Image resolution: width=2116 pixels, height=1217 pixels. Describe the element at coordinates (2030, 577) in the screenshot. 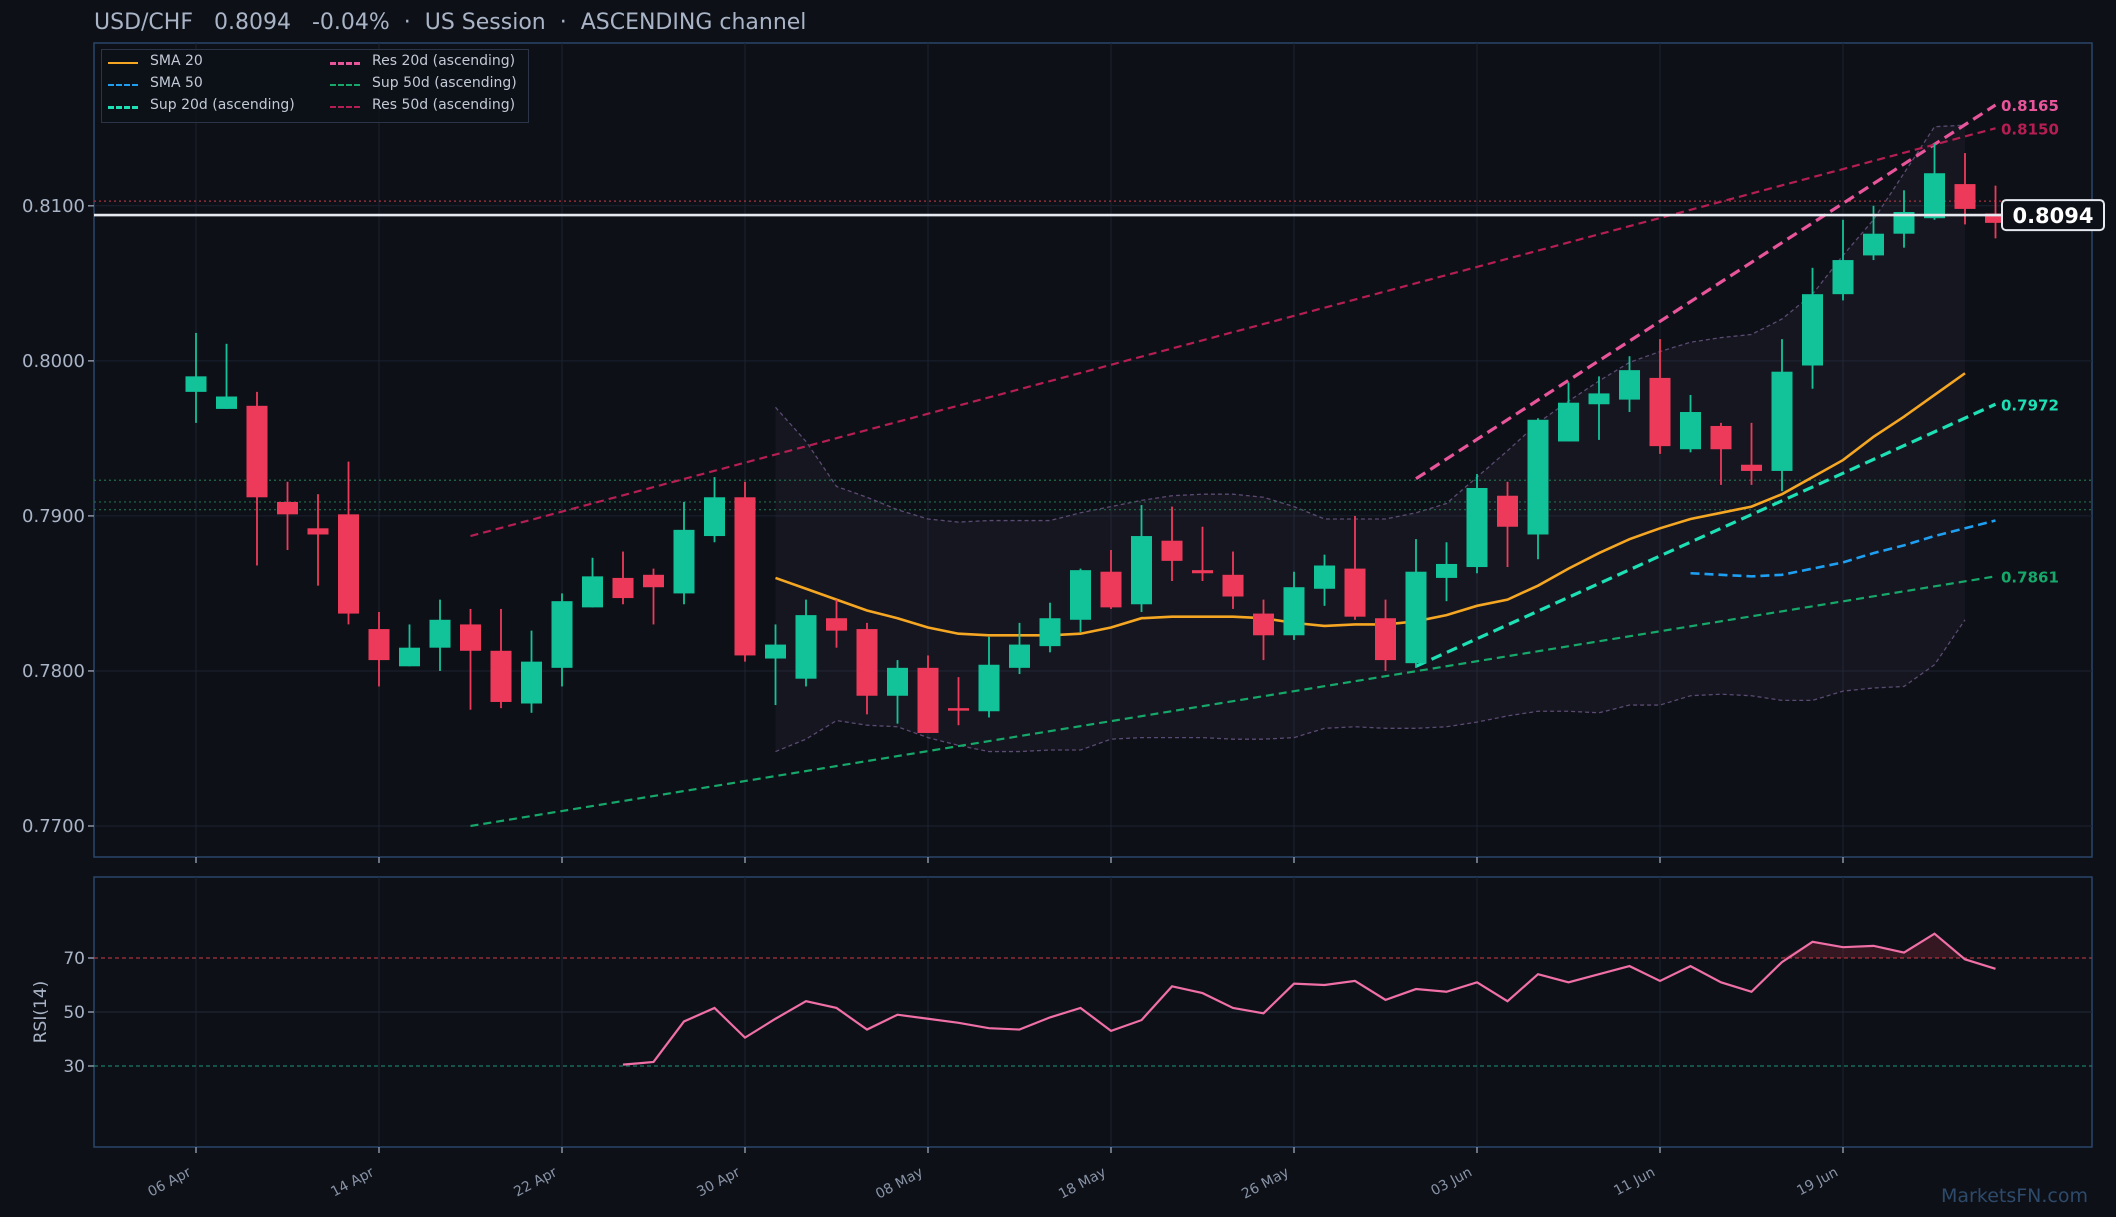

I see `trendline-value-label: 0.7861` at that location.